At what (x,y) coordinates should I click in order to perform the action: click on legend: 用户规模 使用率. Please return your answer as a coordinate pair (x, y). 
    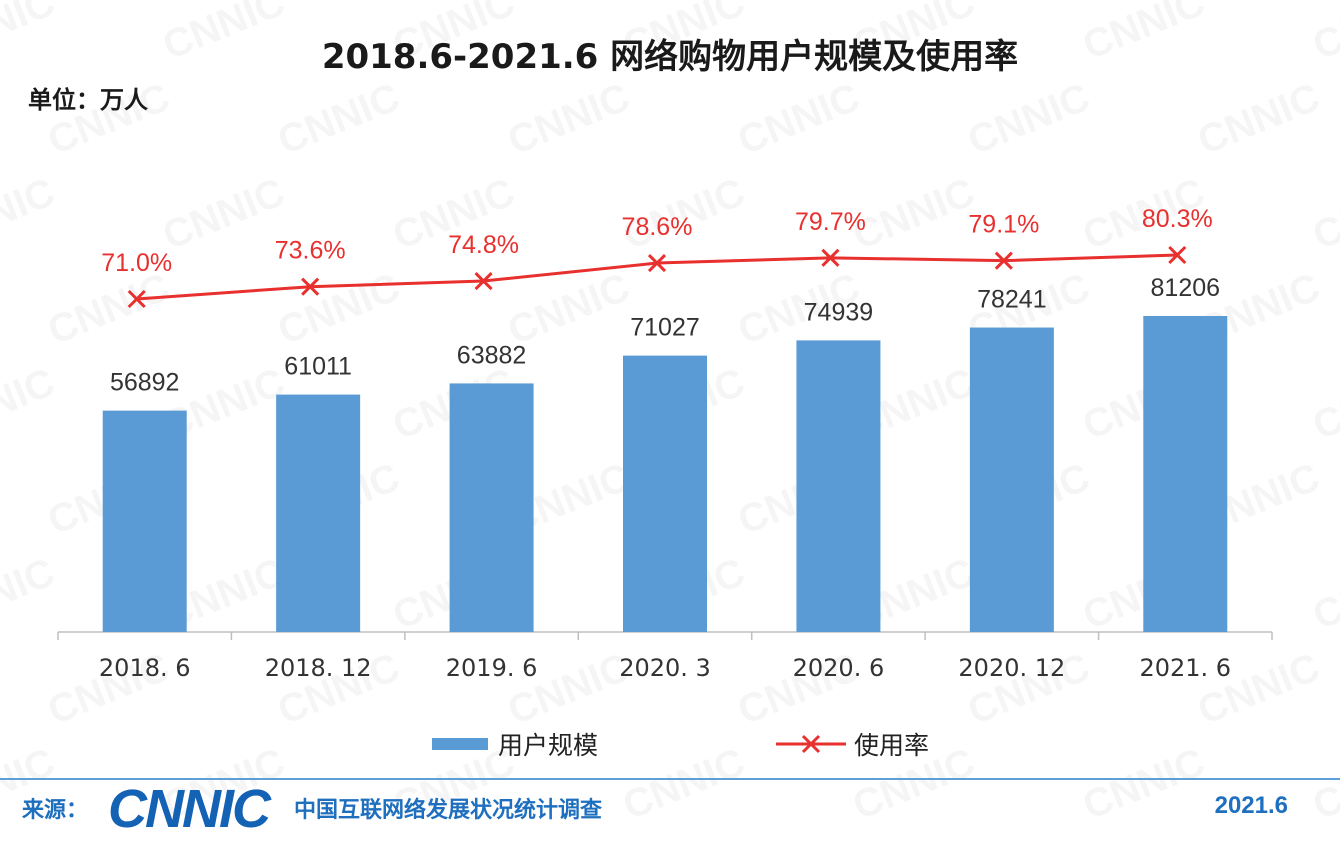
    Looking at the image, I should click on (680, 745).